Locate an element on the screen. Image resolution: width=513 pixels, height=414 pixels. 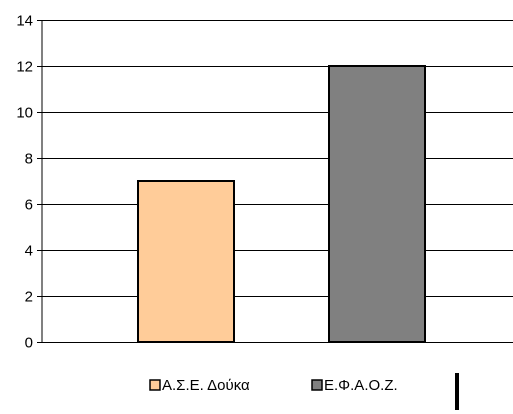
y-tick-label: 4 is located at coordinates (29, 251).